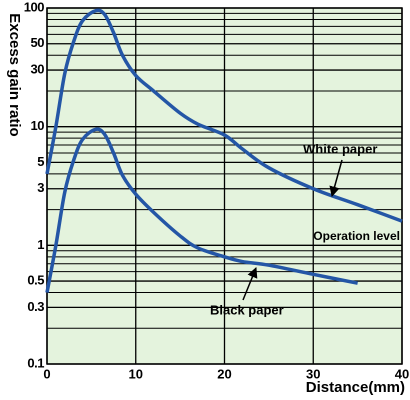 This screenshot has width=410, height=400. I want to click on y-tick-label: 50, so click(38, 42).